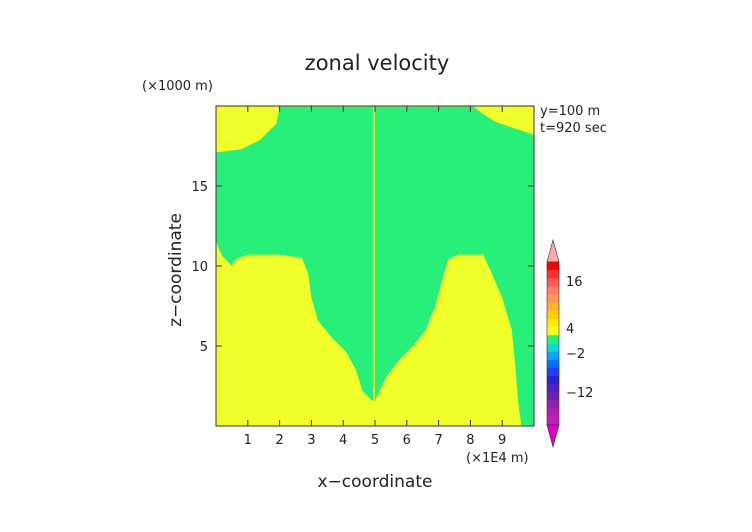 This screenshot has width=752, height=532. Describe the element at coordinates (199, 187) in the screenshot. I see `y-tick-label: 15` at that location.